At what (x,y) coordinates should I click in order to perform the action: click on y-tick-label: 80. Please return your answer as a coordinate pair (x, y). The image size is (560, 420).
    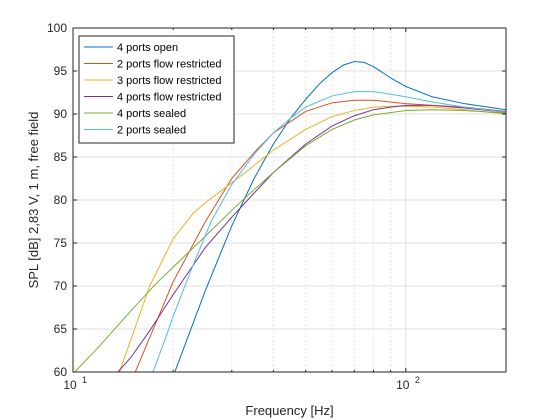
    Looking at the image, I should click on (61, 200).